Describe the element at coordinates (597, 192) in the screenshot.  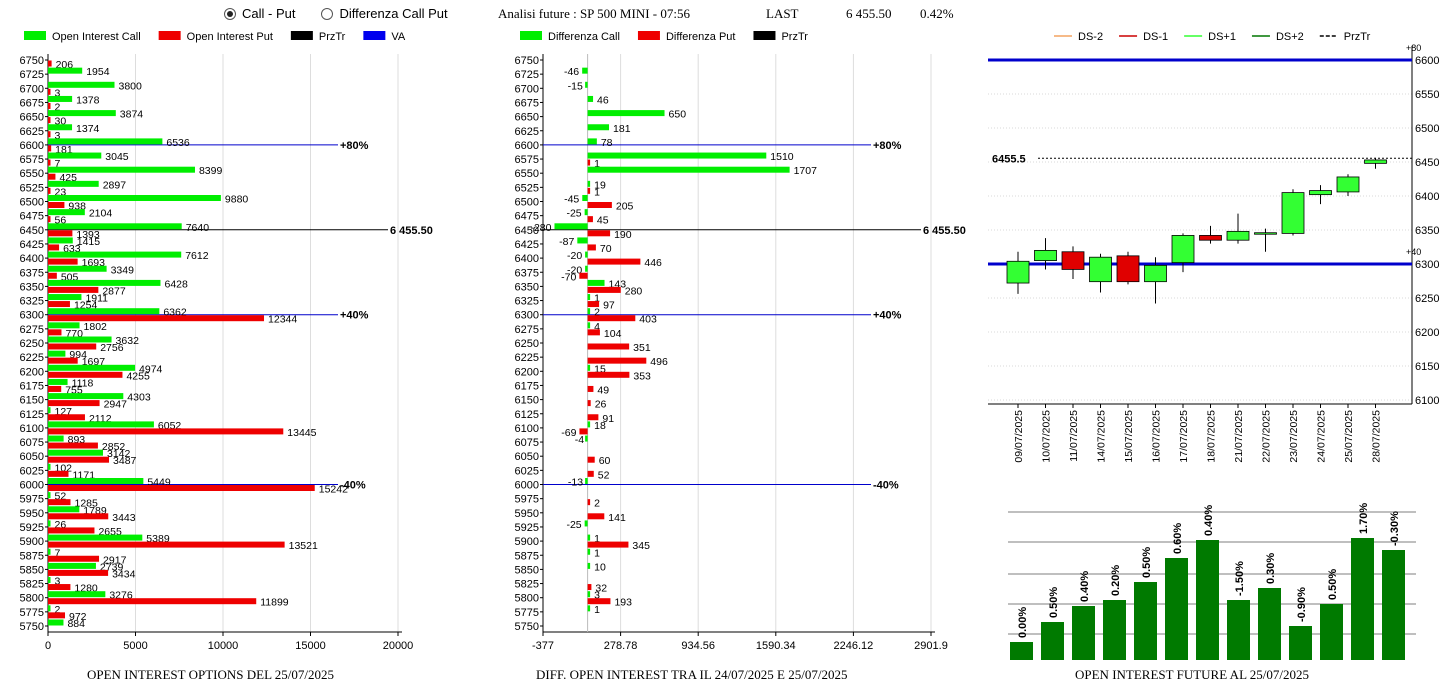
I see `put-bar-label: 1` at that location.